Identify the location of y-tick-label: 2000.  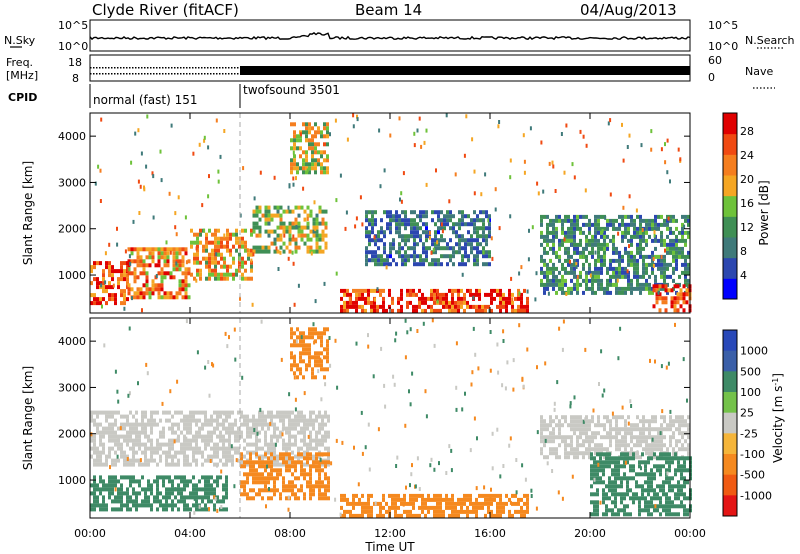
(72, 434).